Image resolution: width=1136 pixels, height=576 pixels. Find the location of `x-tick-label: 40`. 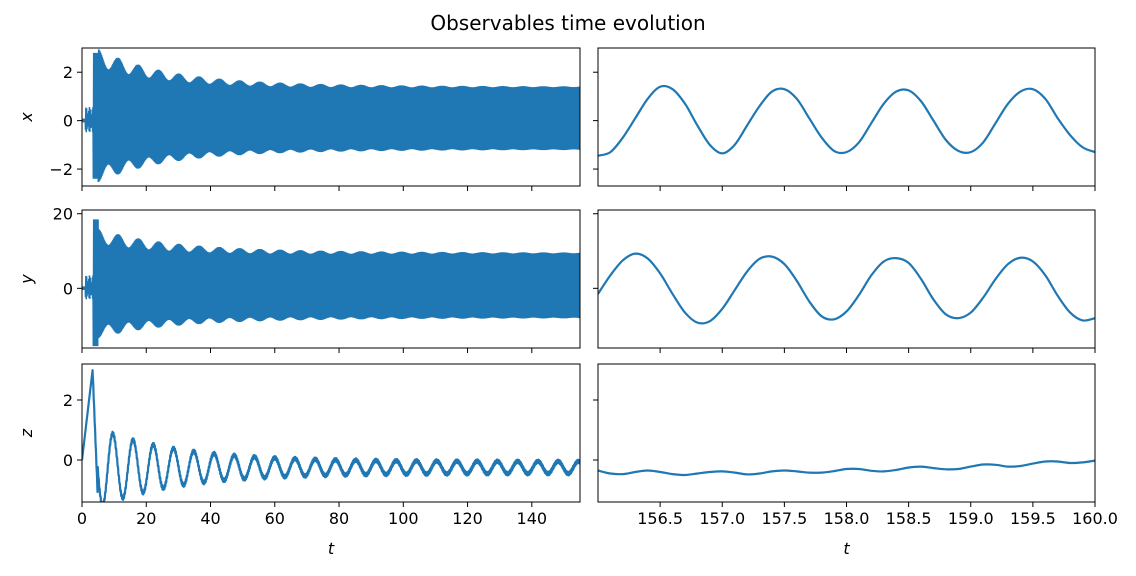

x-tick-label: 40 is located at coordinates (210, 518).